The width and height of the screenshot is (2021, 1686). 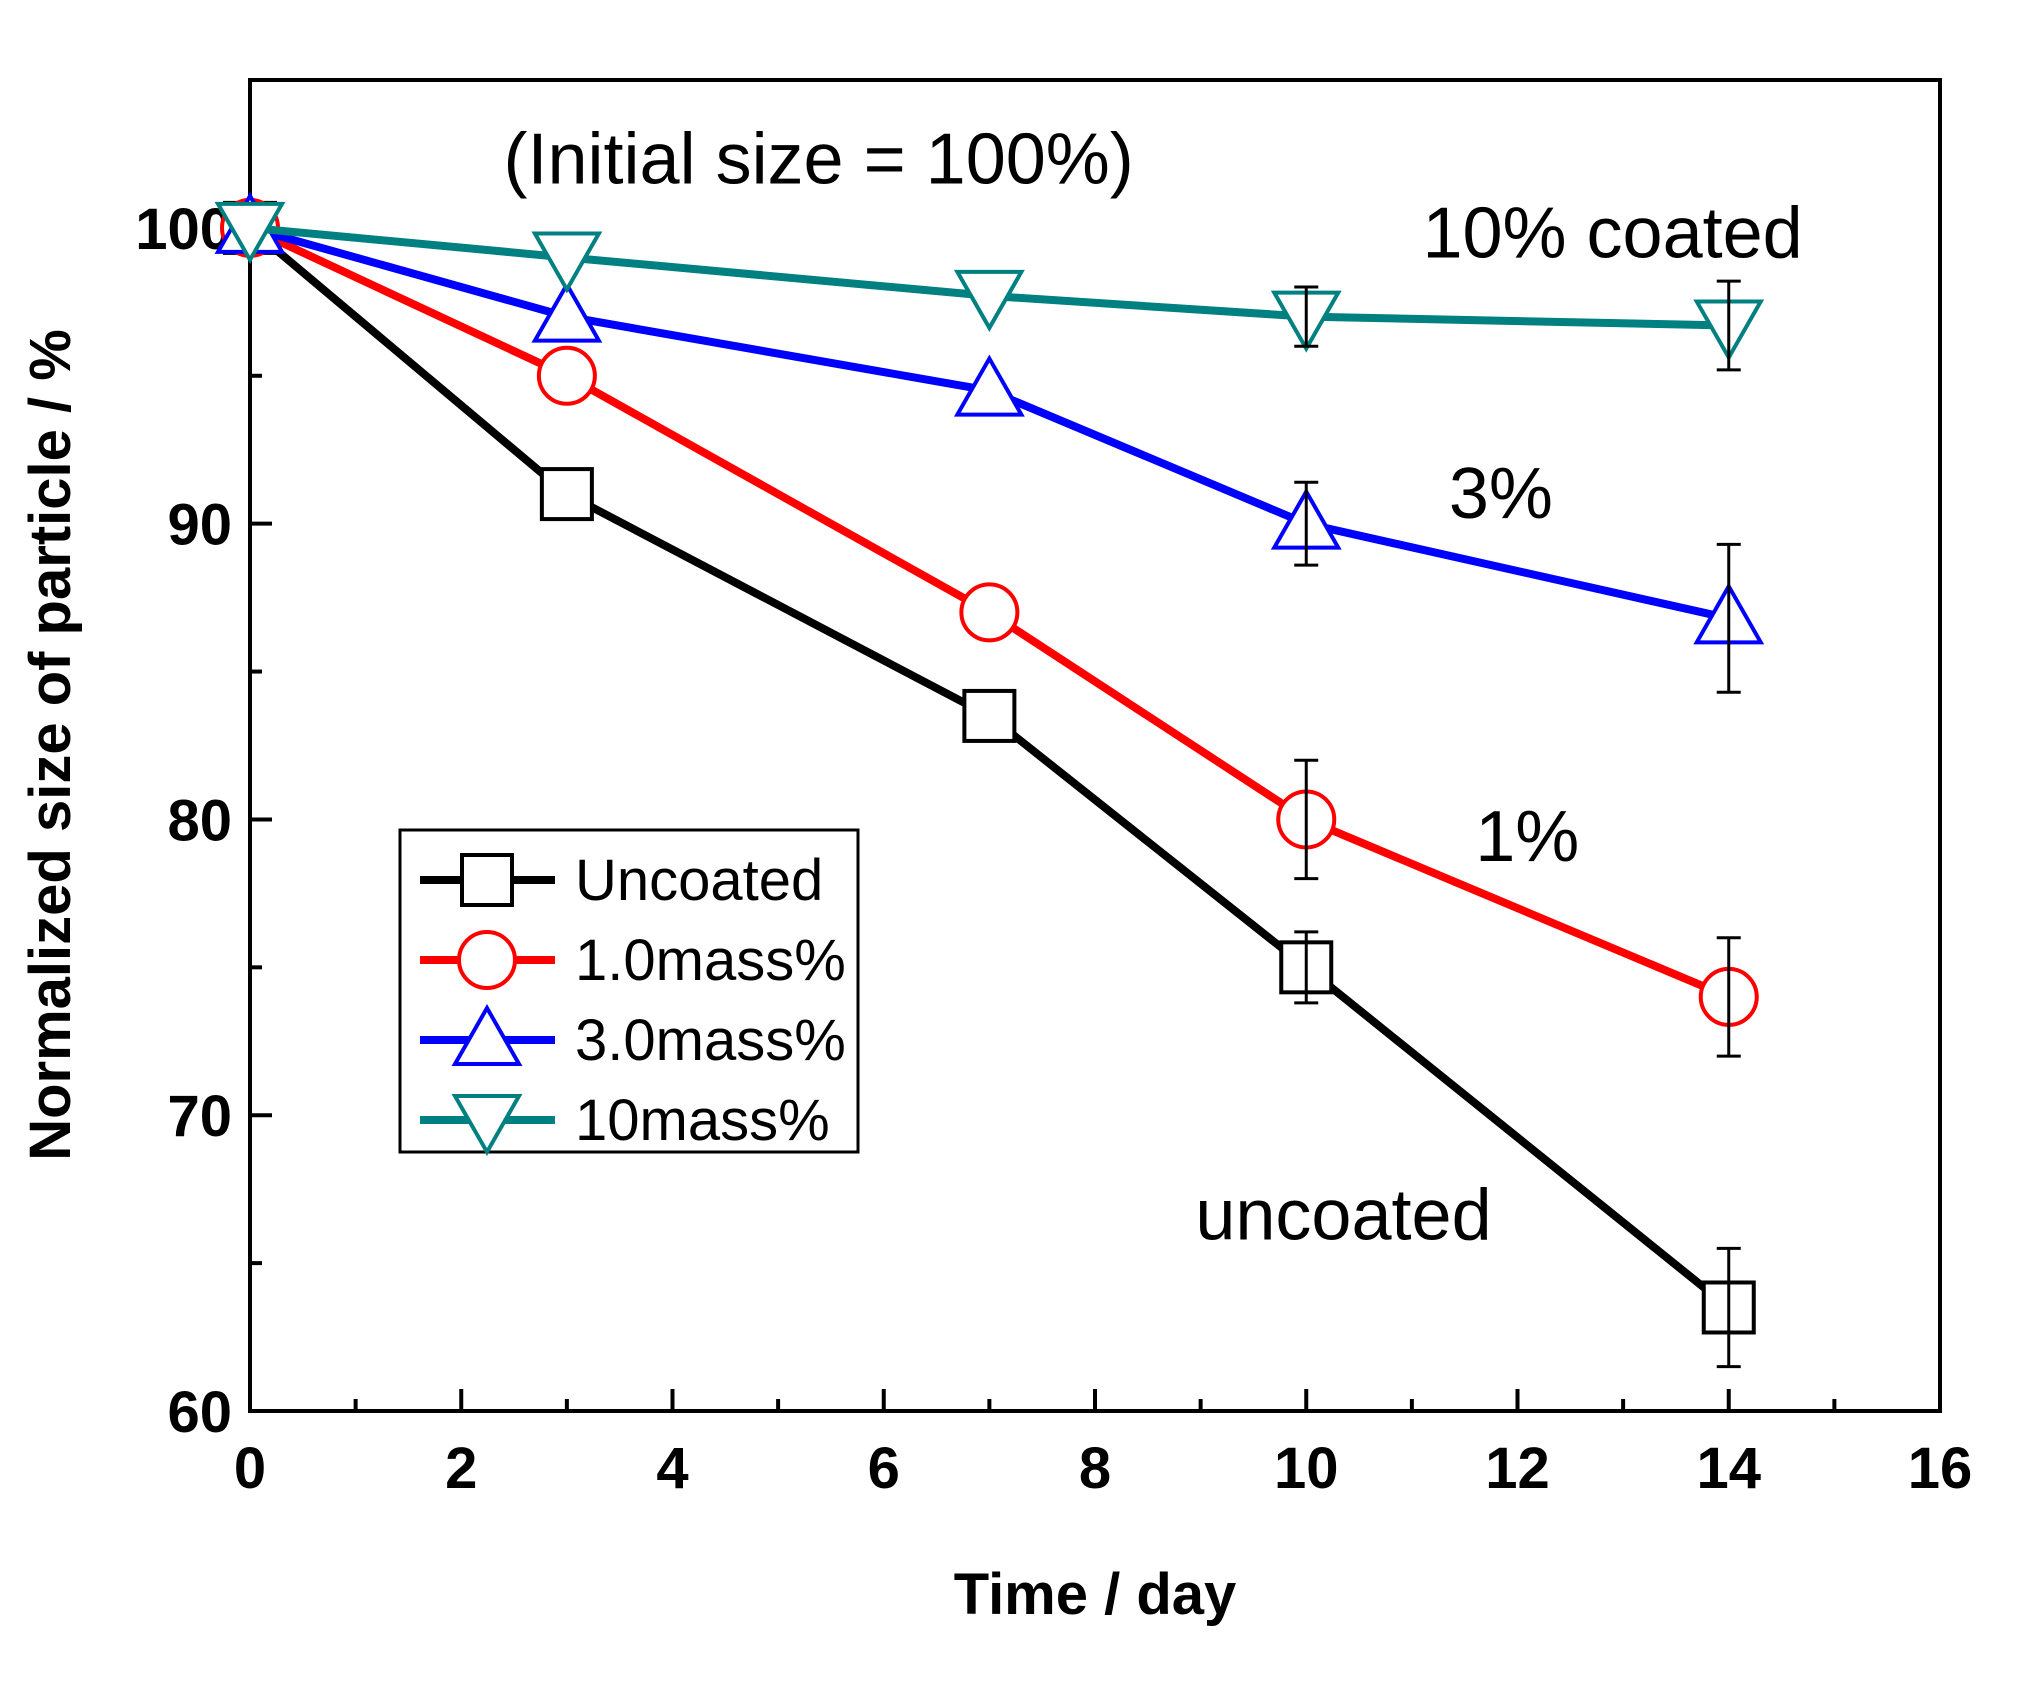 I want to click on error-bars-Uncoated, so click(x=1517, y=1149).